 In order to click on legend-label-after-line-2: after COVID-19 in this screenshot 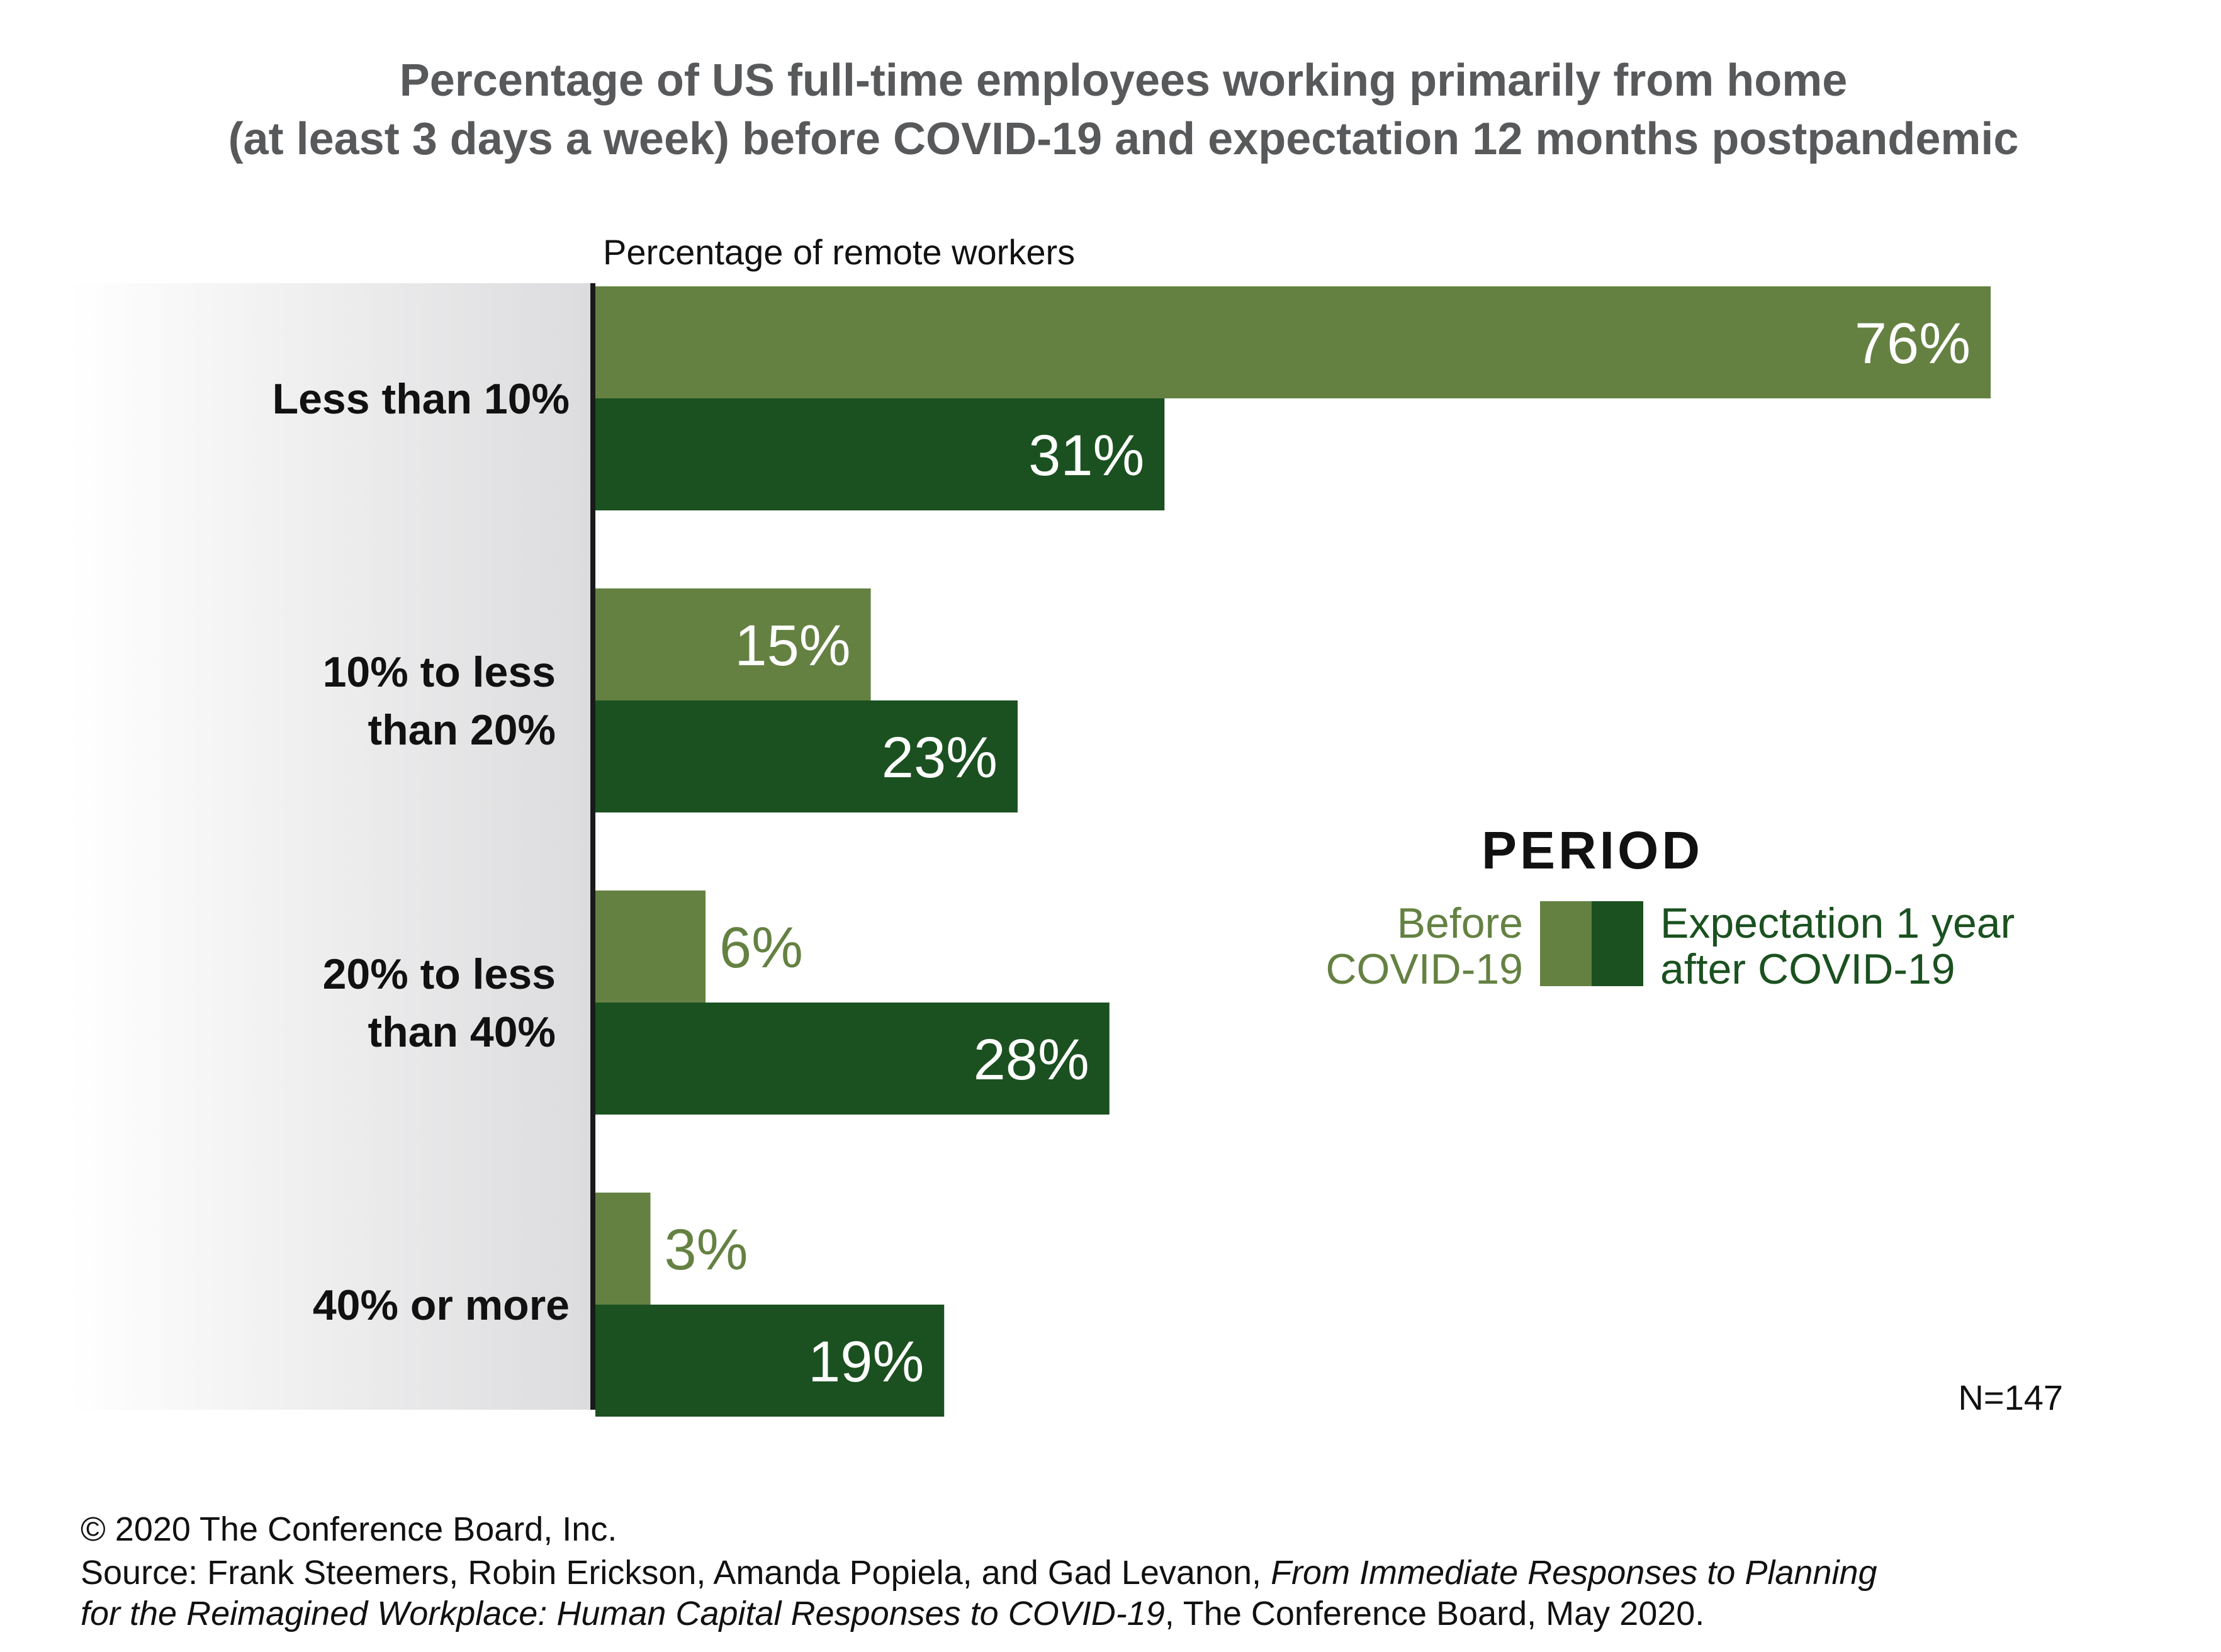, I will do `click(1807, 969)`.